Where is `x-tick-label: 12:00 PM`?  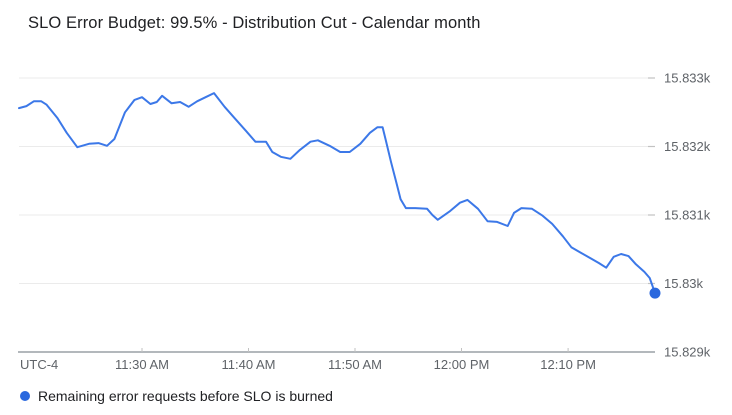 x-tick-label: 12:00 PM is located at coordinates (462, 364).